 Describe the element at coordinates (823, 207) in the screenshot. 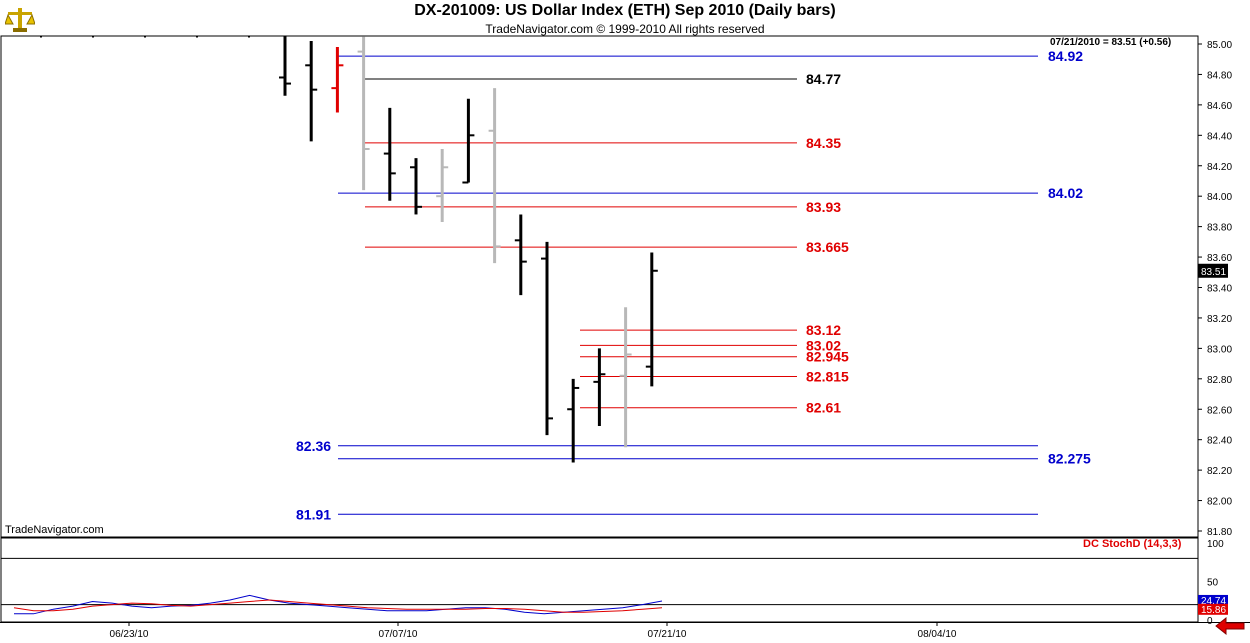

I see `level-label: 83.93` at that location.